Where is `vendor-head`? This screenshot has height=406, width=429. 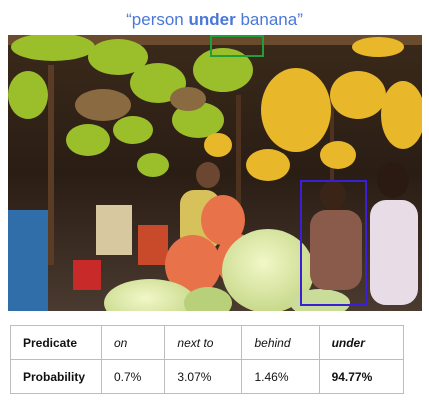
vendor-head is located at coordinates (208, 175).